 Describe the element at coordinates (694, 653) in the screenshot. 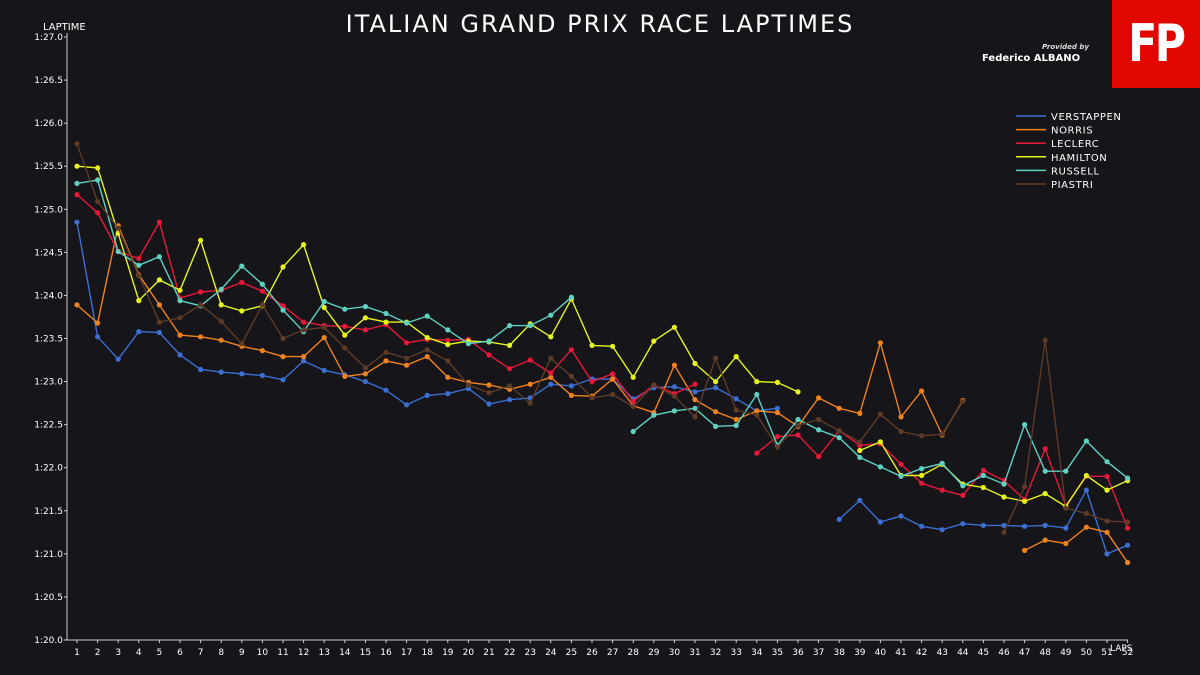

I see `x-tick-label: 31` at that location.